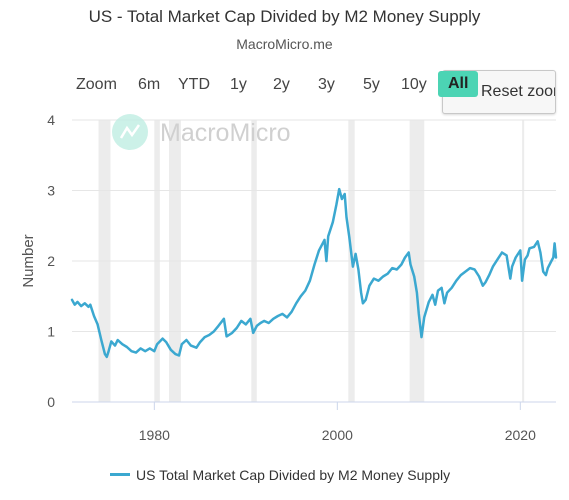  What do you see at coordinates (520, 435) in the screenshot?
I see `x-tick-label: 2020` at bounding box center [520, 435].